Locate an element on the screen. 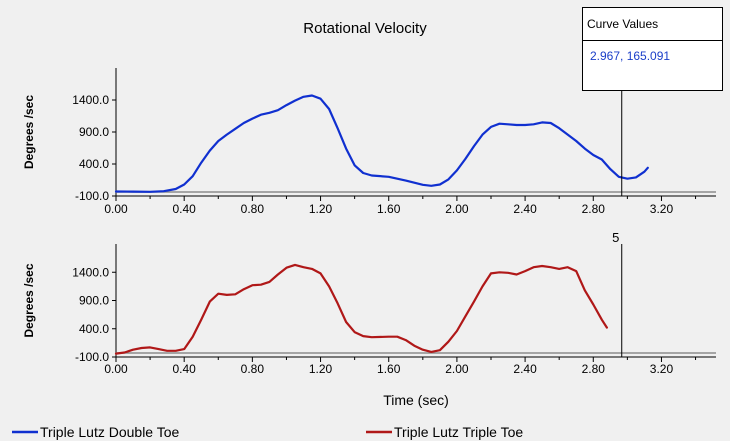  series-line-triple-lutz-triple-toe is located at coordinates (361, 309).